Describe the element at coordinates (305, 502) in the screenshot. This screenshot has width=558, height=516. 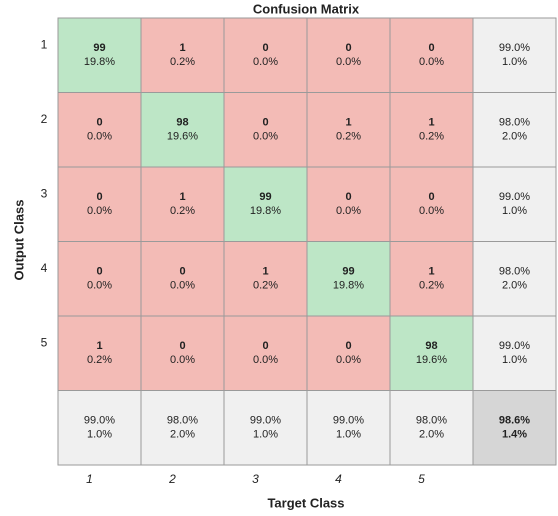
I see `x-axis-label: Target Class` at that location.